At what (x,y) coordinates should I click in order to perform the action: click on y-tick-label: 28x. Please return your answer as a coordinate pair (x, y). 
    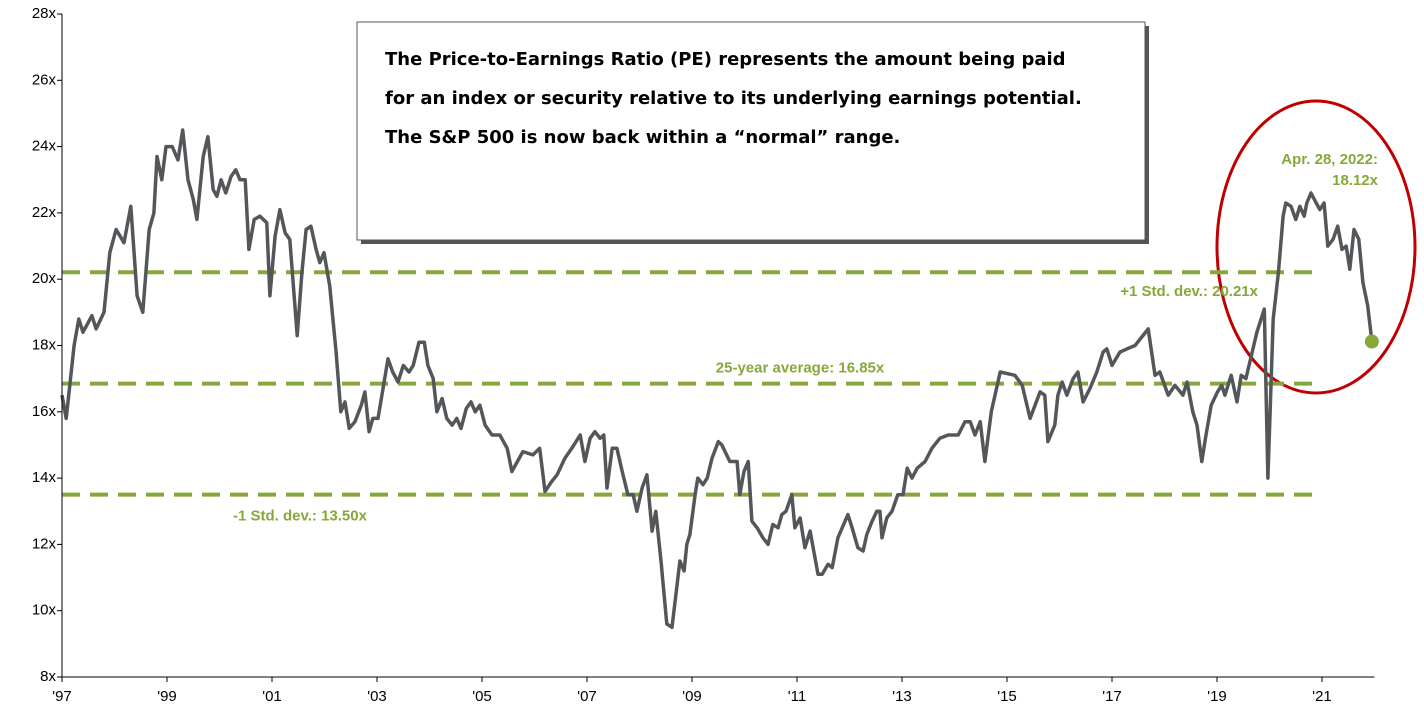
    Looking at the image, I should click on (44, 13).